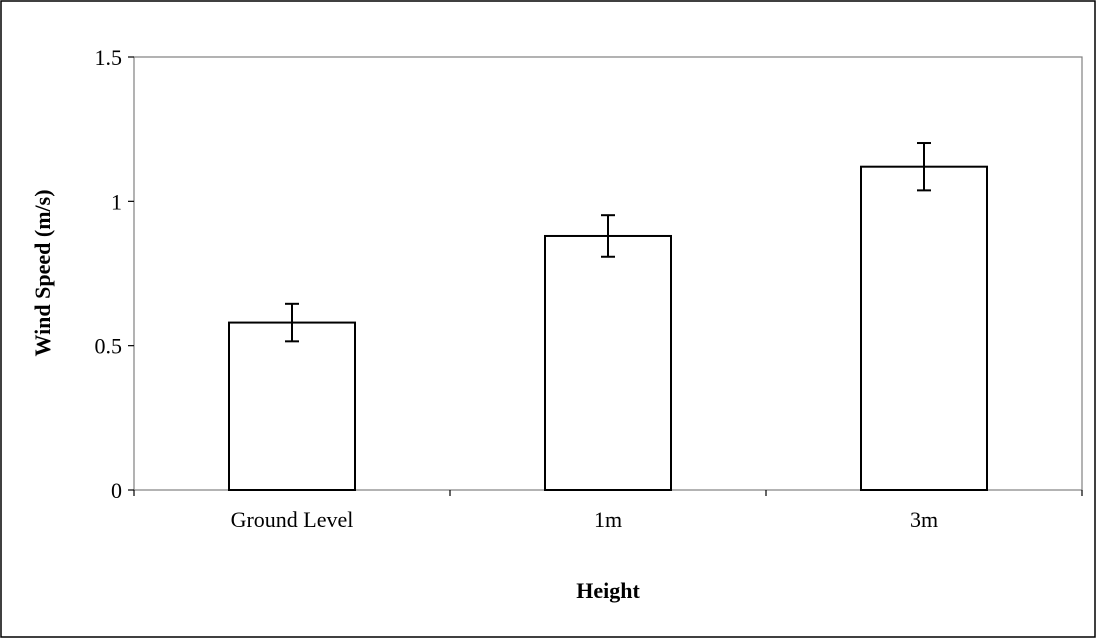 The height and width of the screenshot is (638, 1096). What do you see at coordinates (116, 201) in the screenshot?
I see `y-tick-label: 1` at bounding box center [116, 201].